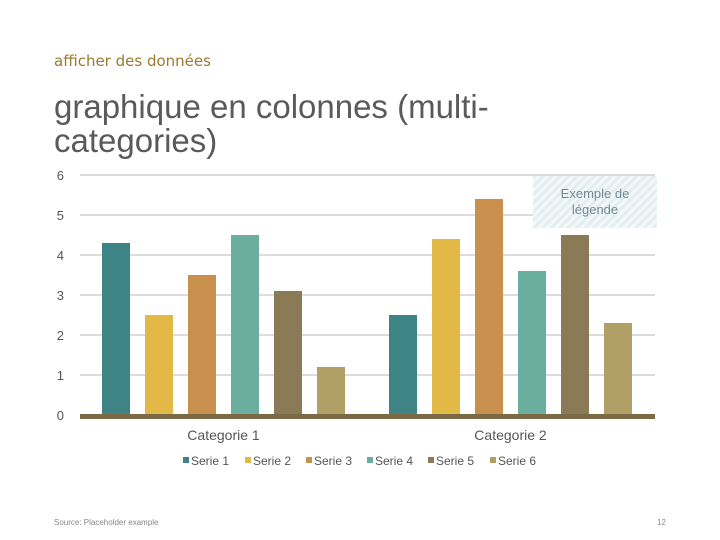  I want to click on legend-callout-text: Exemple de légende, so click(595, 201).